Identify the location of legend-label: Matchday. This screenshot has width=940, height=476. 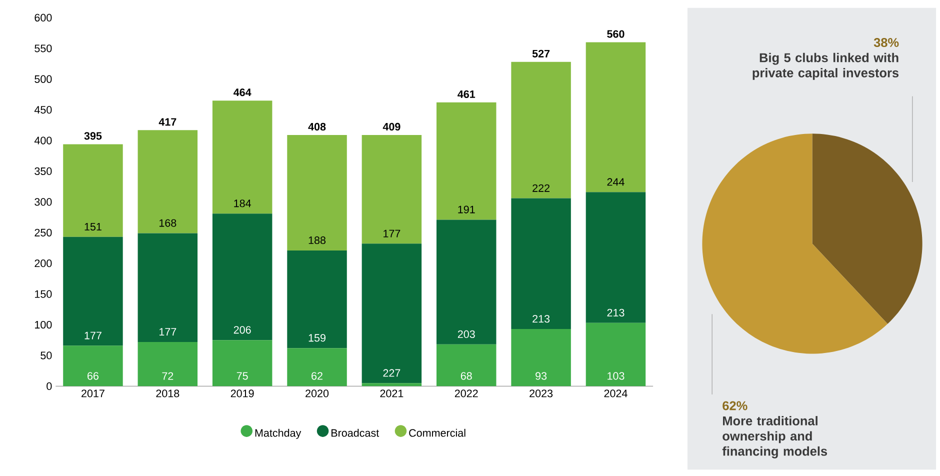
(278, 434).